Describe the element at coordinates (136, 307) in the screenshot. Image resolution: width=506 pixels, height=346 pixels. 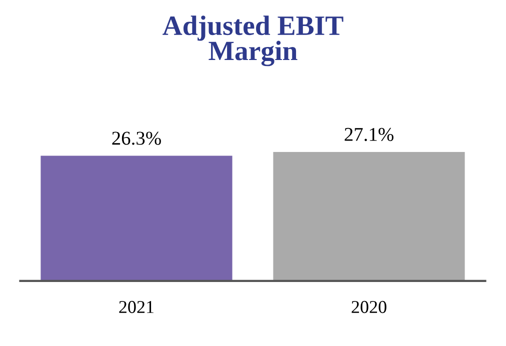
I see `x-tick-label: 2021` at that location.